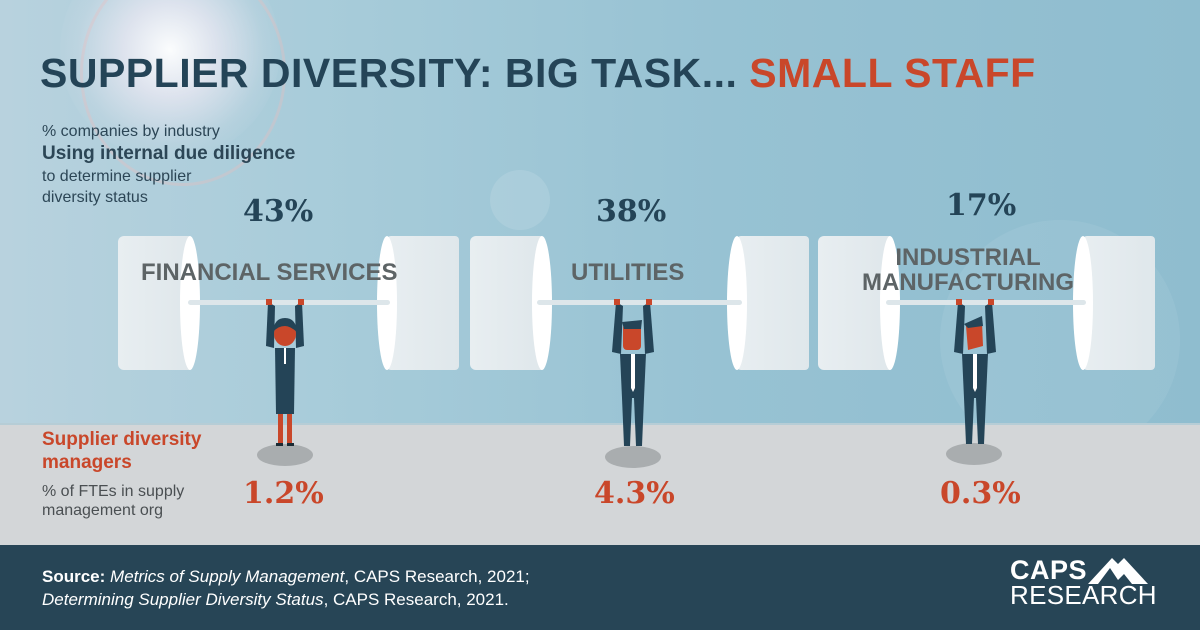 Image resolution: width=1200 pixels, height=630 pixels. Describe the element at coordinates (117, 187) in the screenshot. I see `intro-line3: to determine supplier diversity status` at that location.